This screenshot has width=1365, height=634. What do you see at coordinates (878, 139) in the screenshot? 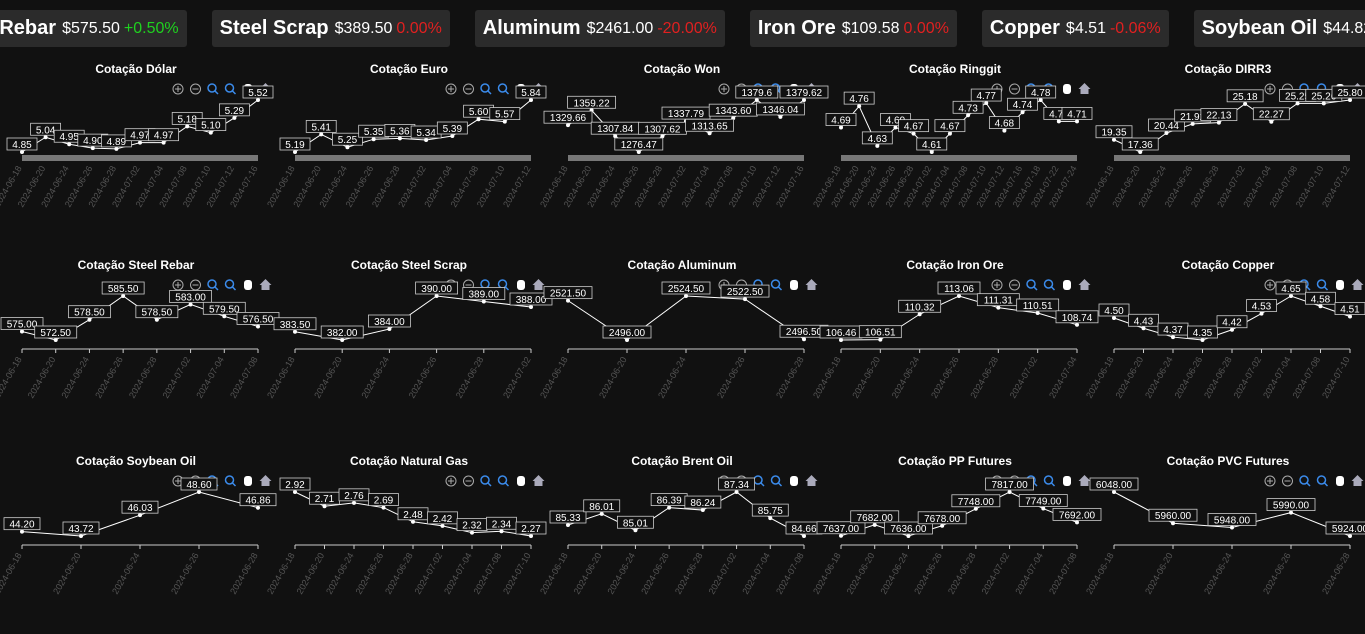
I see `value-label: 4.63` at bounding box center [878, 139].